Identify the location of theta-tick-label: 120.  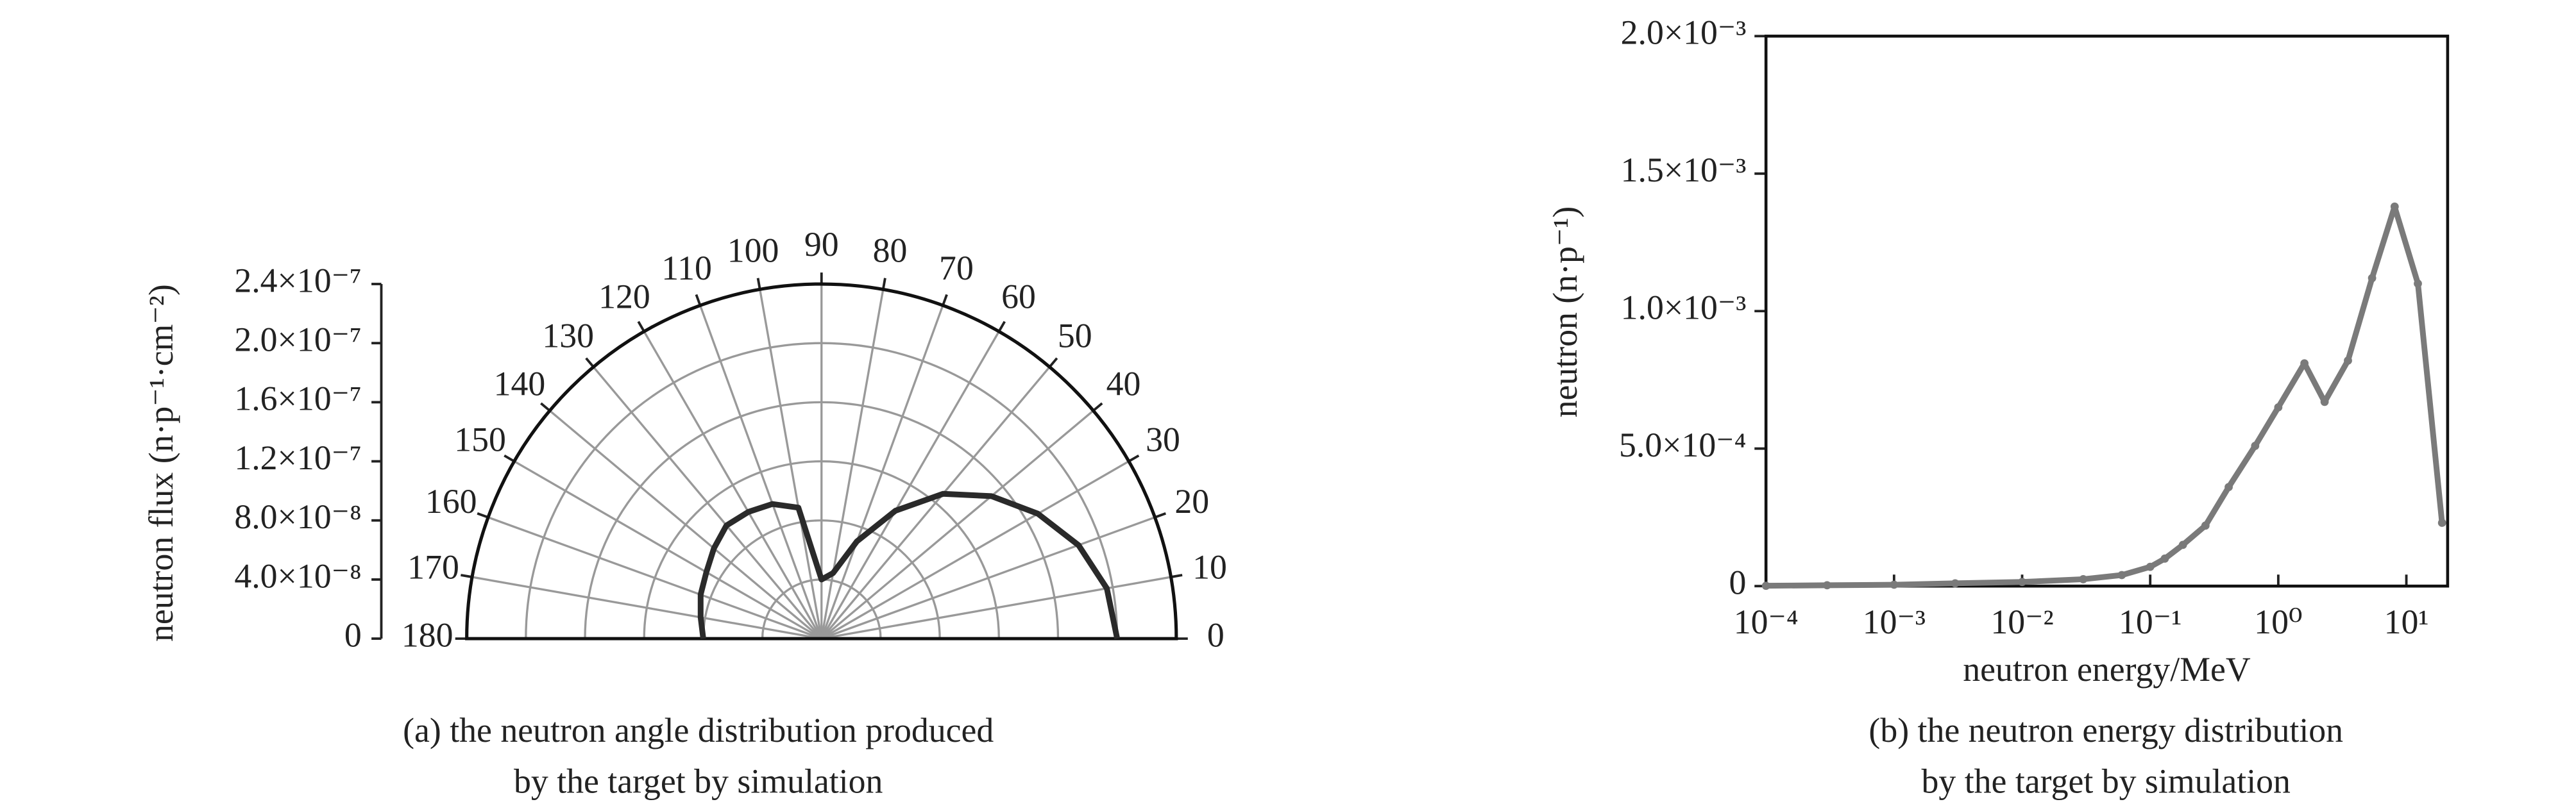
(624, 297).